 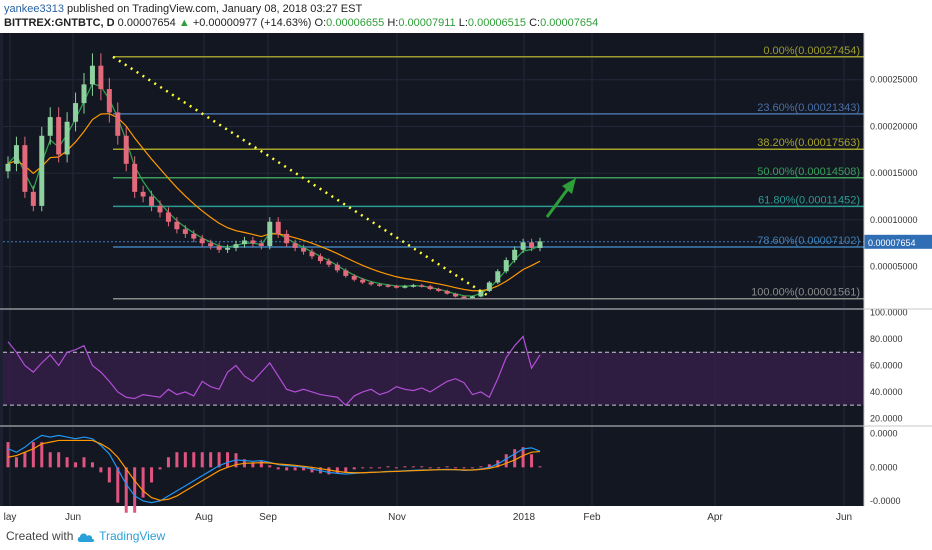 I want to click on time-tick-label: Nov, so click(x=397, y=517).